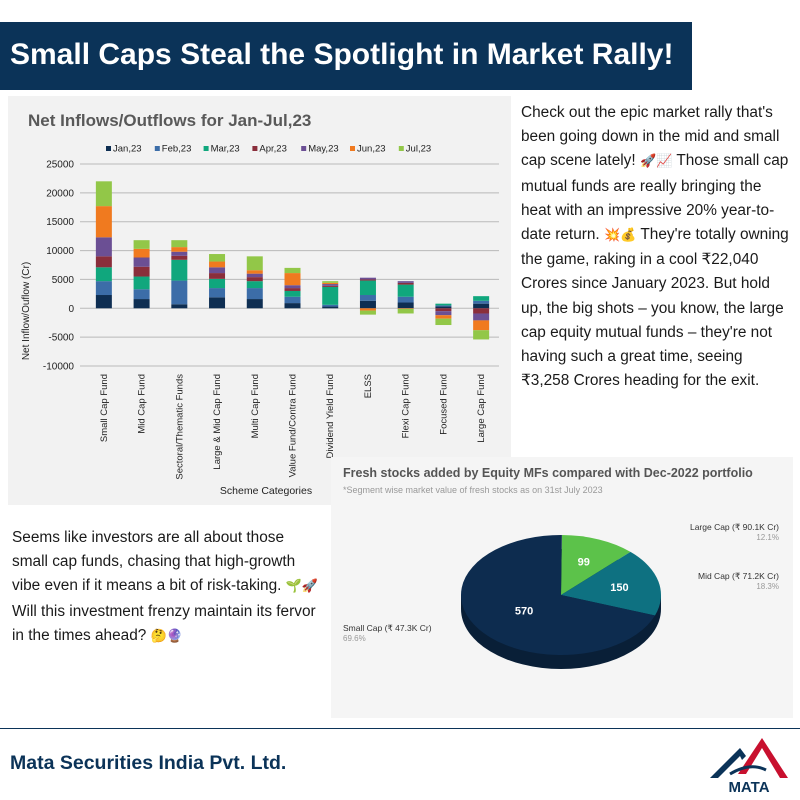  I want to click on mata-logo: MATA, so click(749, 767).